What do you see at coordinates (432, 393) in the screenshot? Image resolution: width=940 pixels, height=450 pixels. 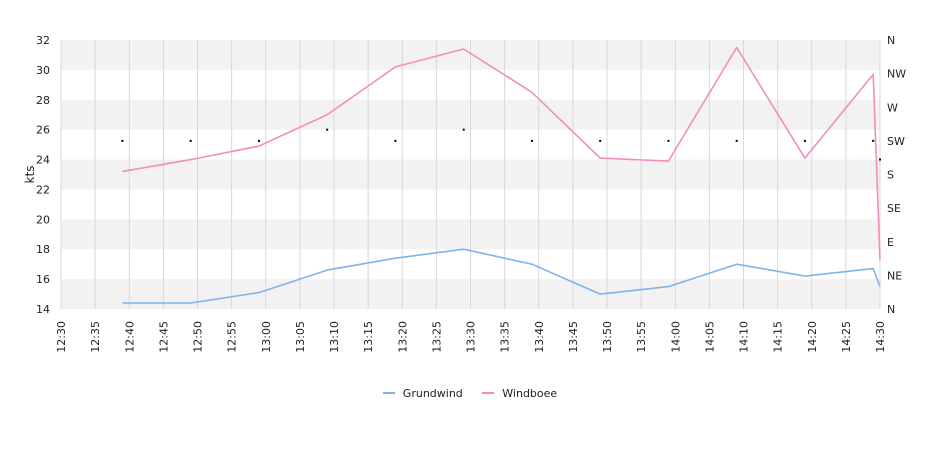 I see `legend-label-grundwind: Grundwind` at bounding box center [432, 393].